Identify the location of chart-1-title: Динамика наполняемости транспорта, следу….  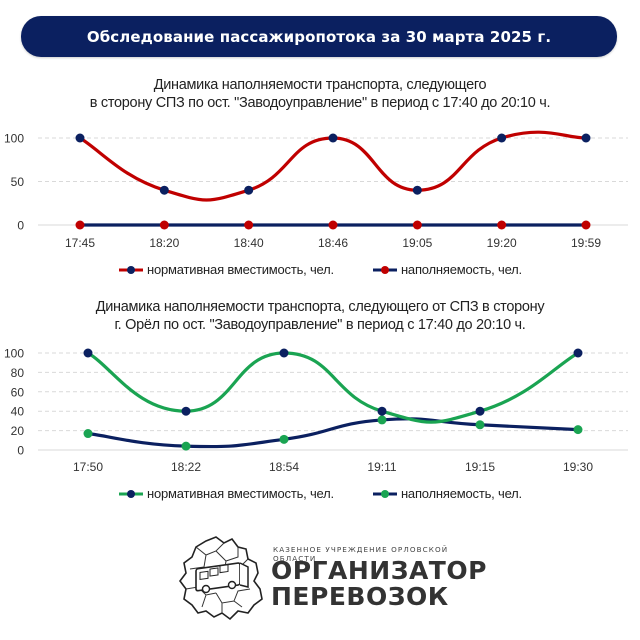
(320, 94).